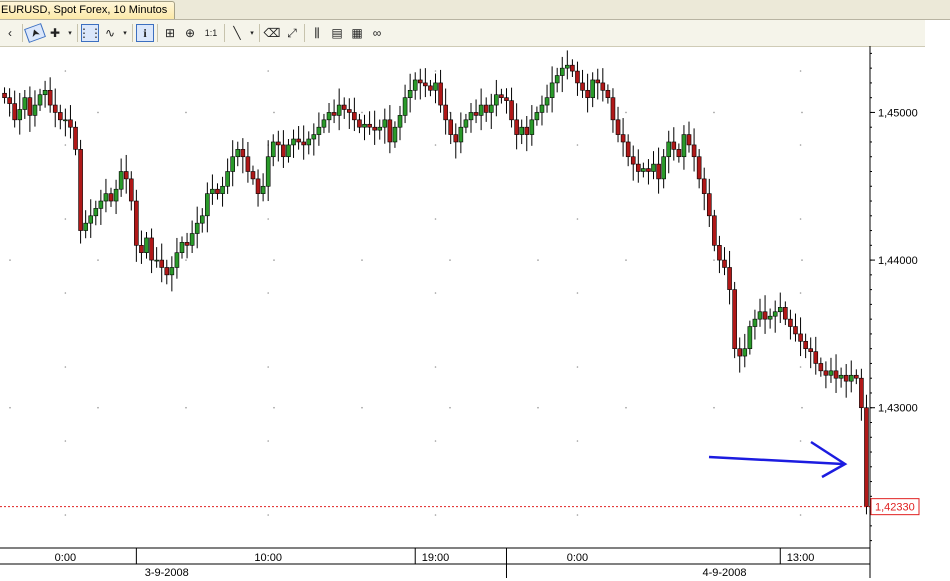  I want to click on cursor-icon: ➤, so click(35, 33).